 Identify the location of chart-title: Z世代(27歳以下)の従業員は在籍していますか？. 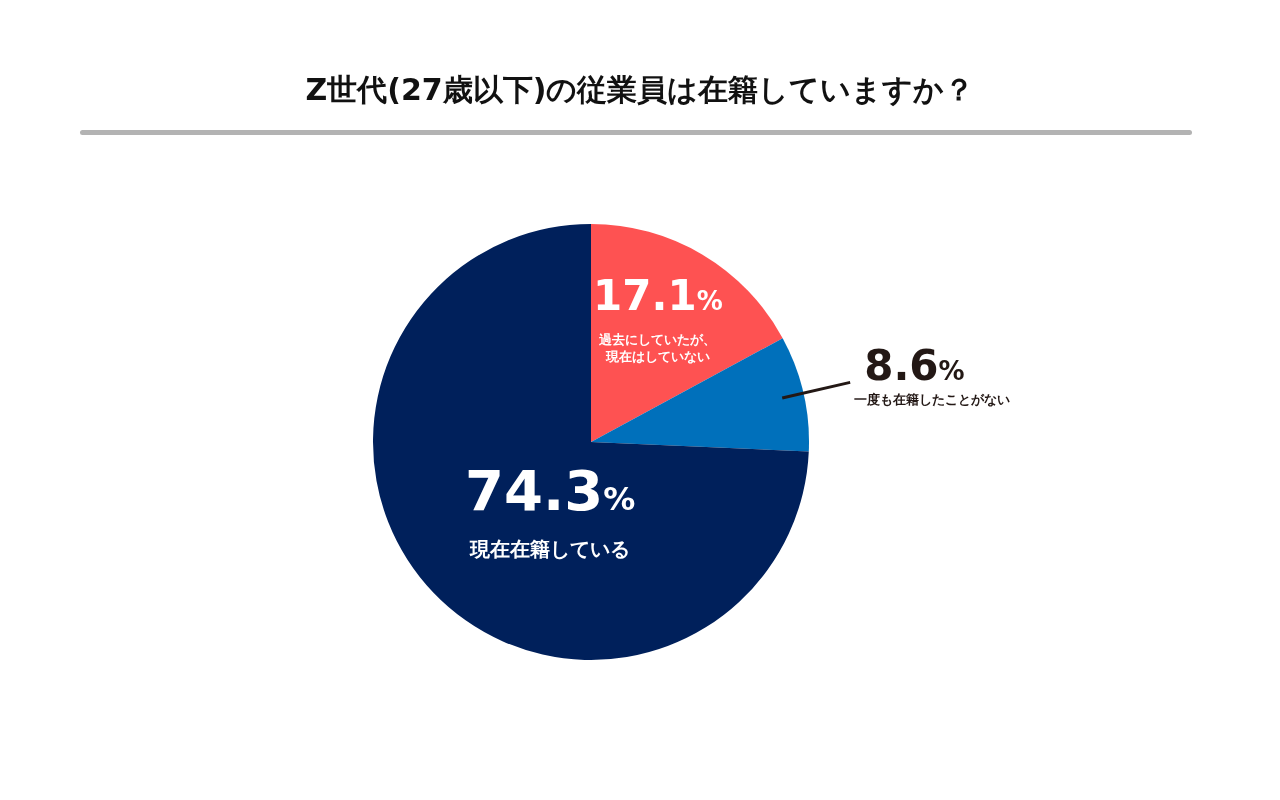
(640, 90).